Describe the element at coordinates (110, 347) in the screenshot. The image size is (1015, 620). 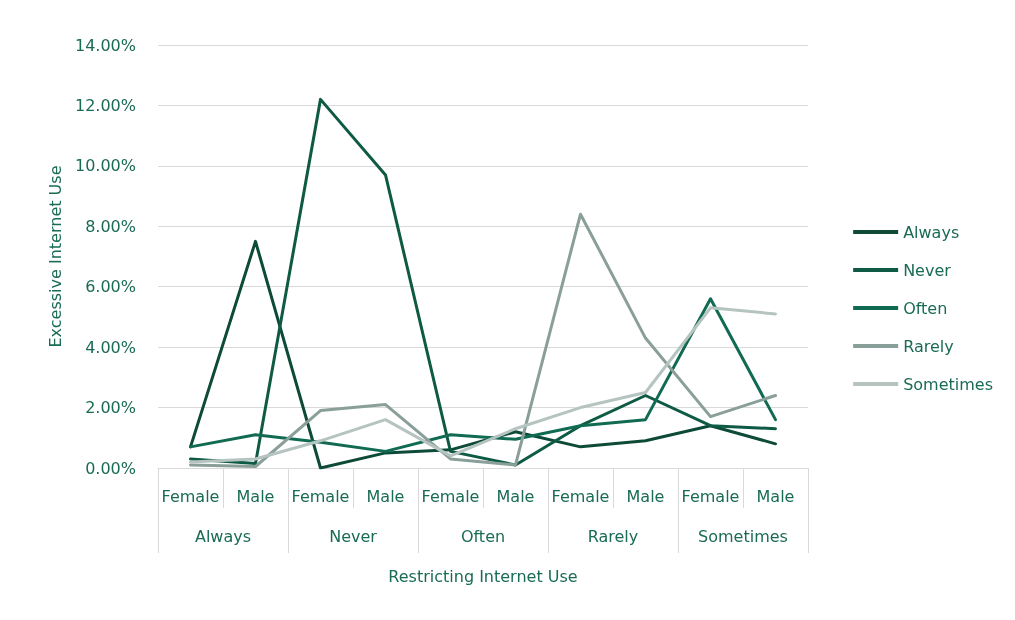
I see `y-tick-label: 4.00%` at that location.